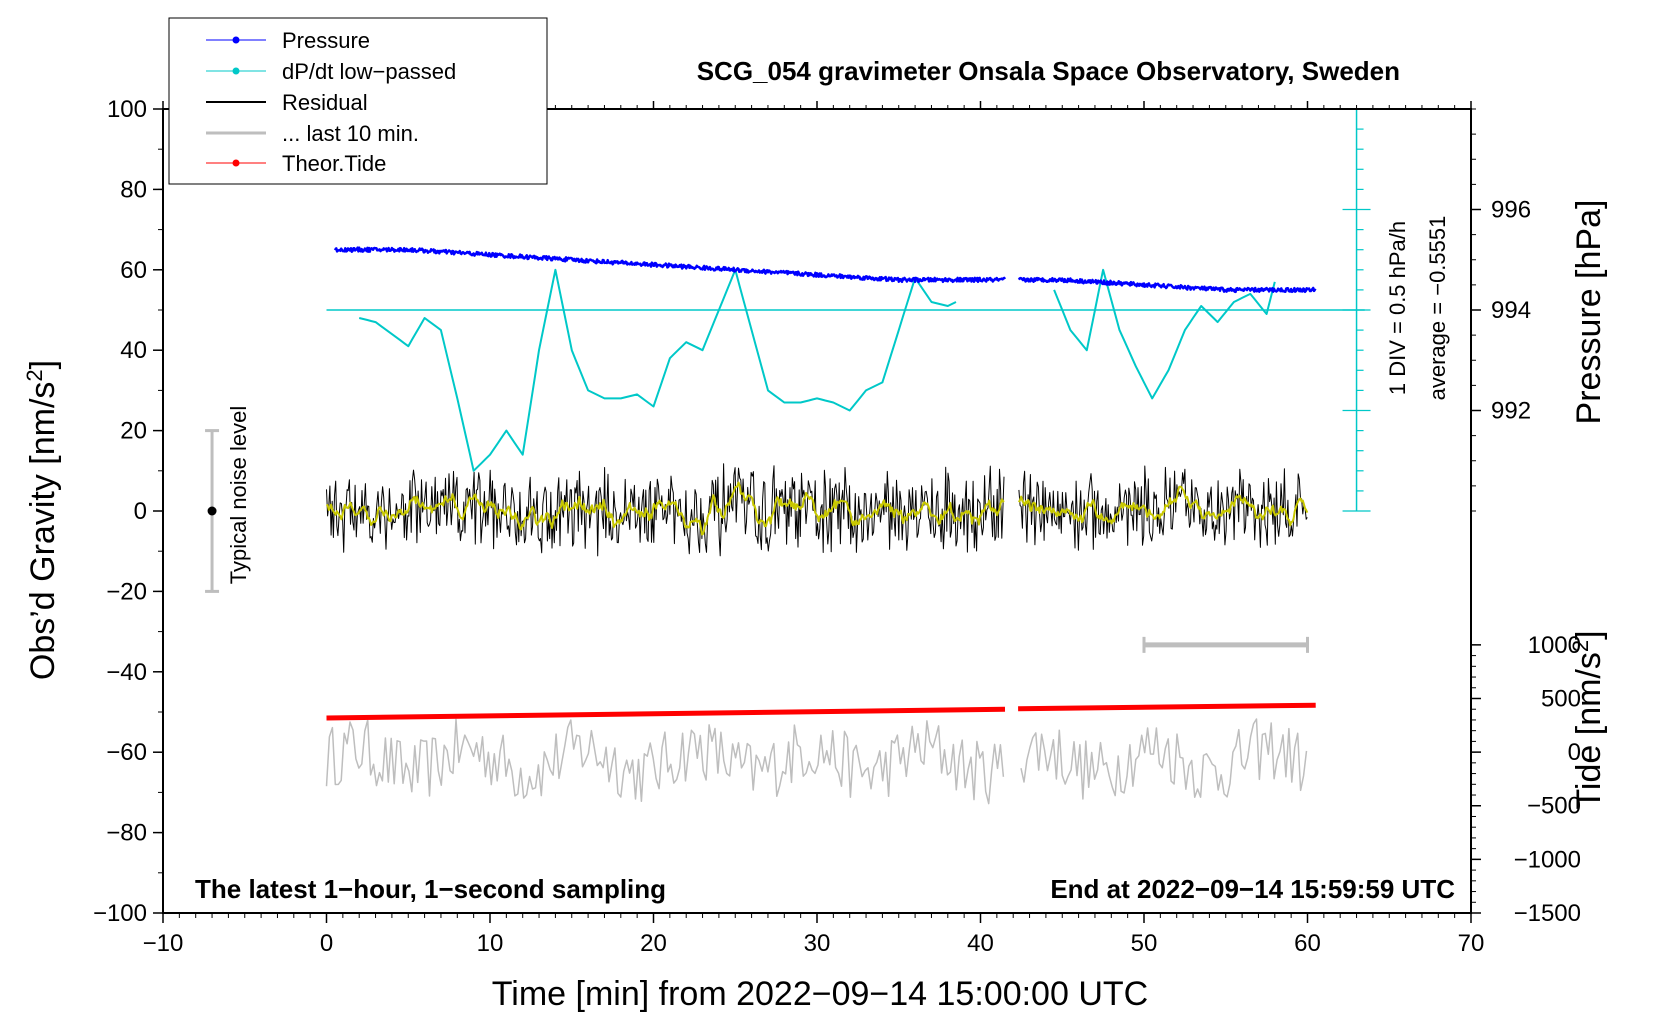  Describe the element at coordinates (126, 752) in the screenshot. I see `y-tick-label: −60` at that location.